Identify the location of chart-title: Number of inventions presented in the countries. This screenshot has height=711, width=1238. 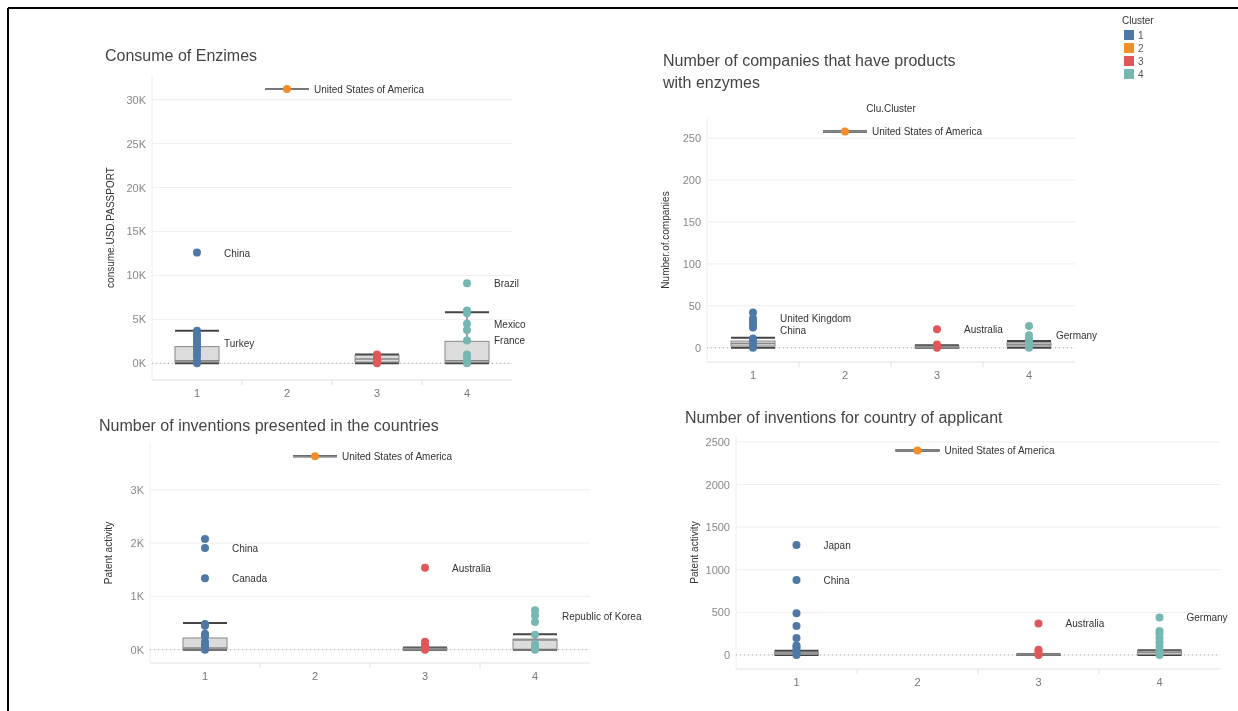
(269, 425).